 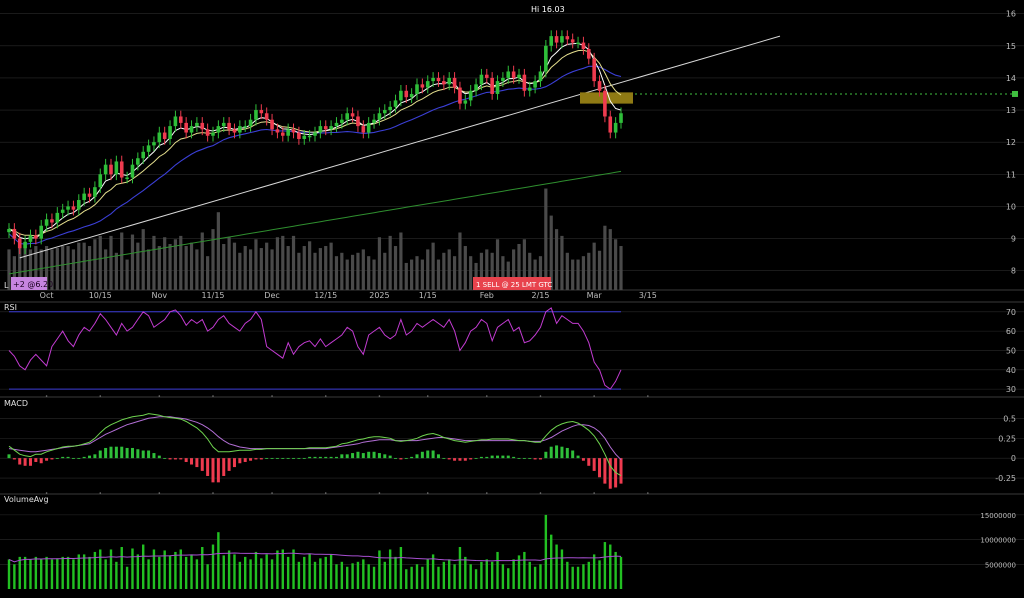 I want to click on sell-order-tag-bg, so click(x=512, y=283).